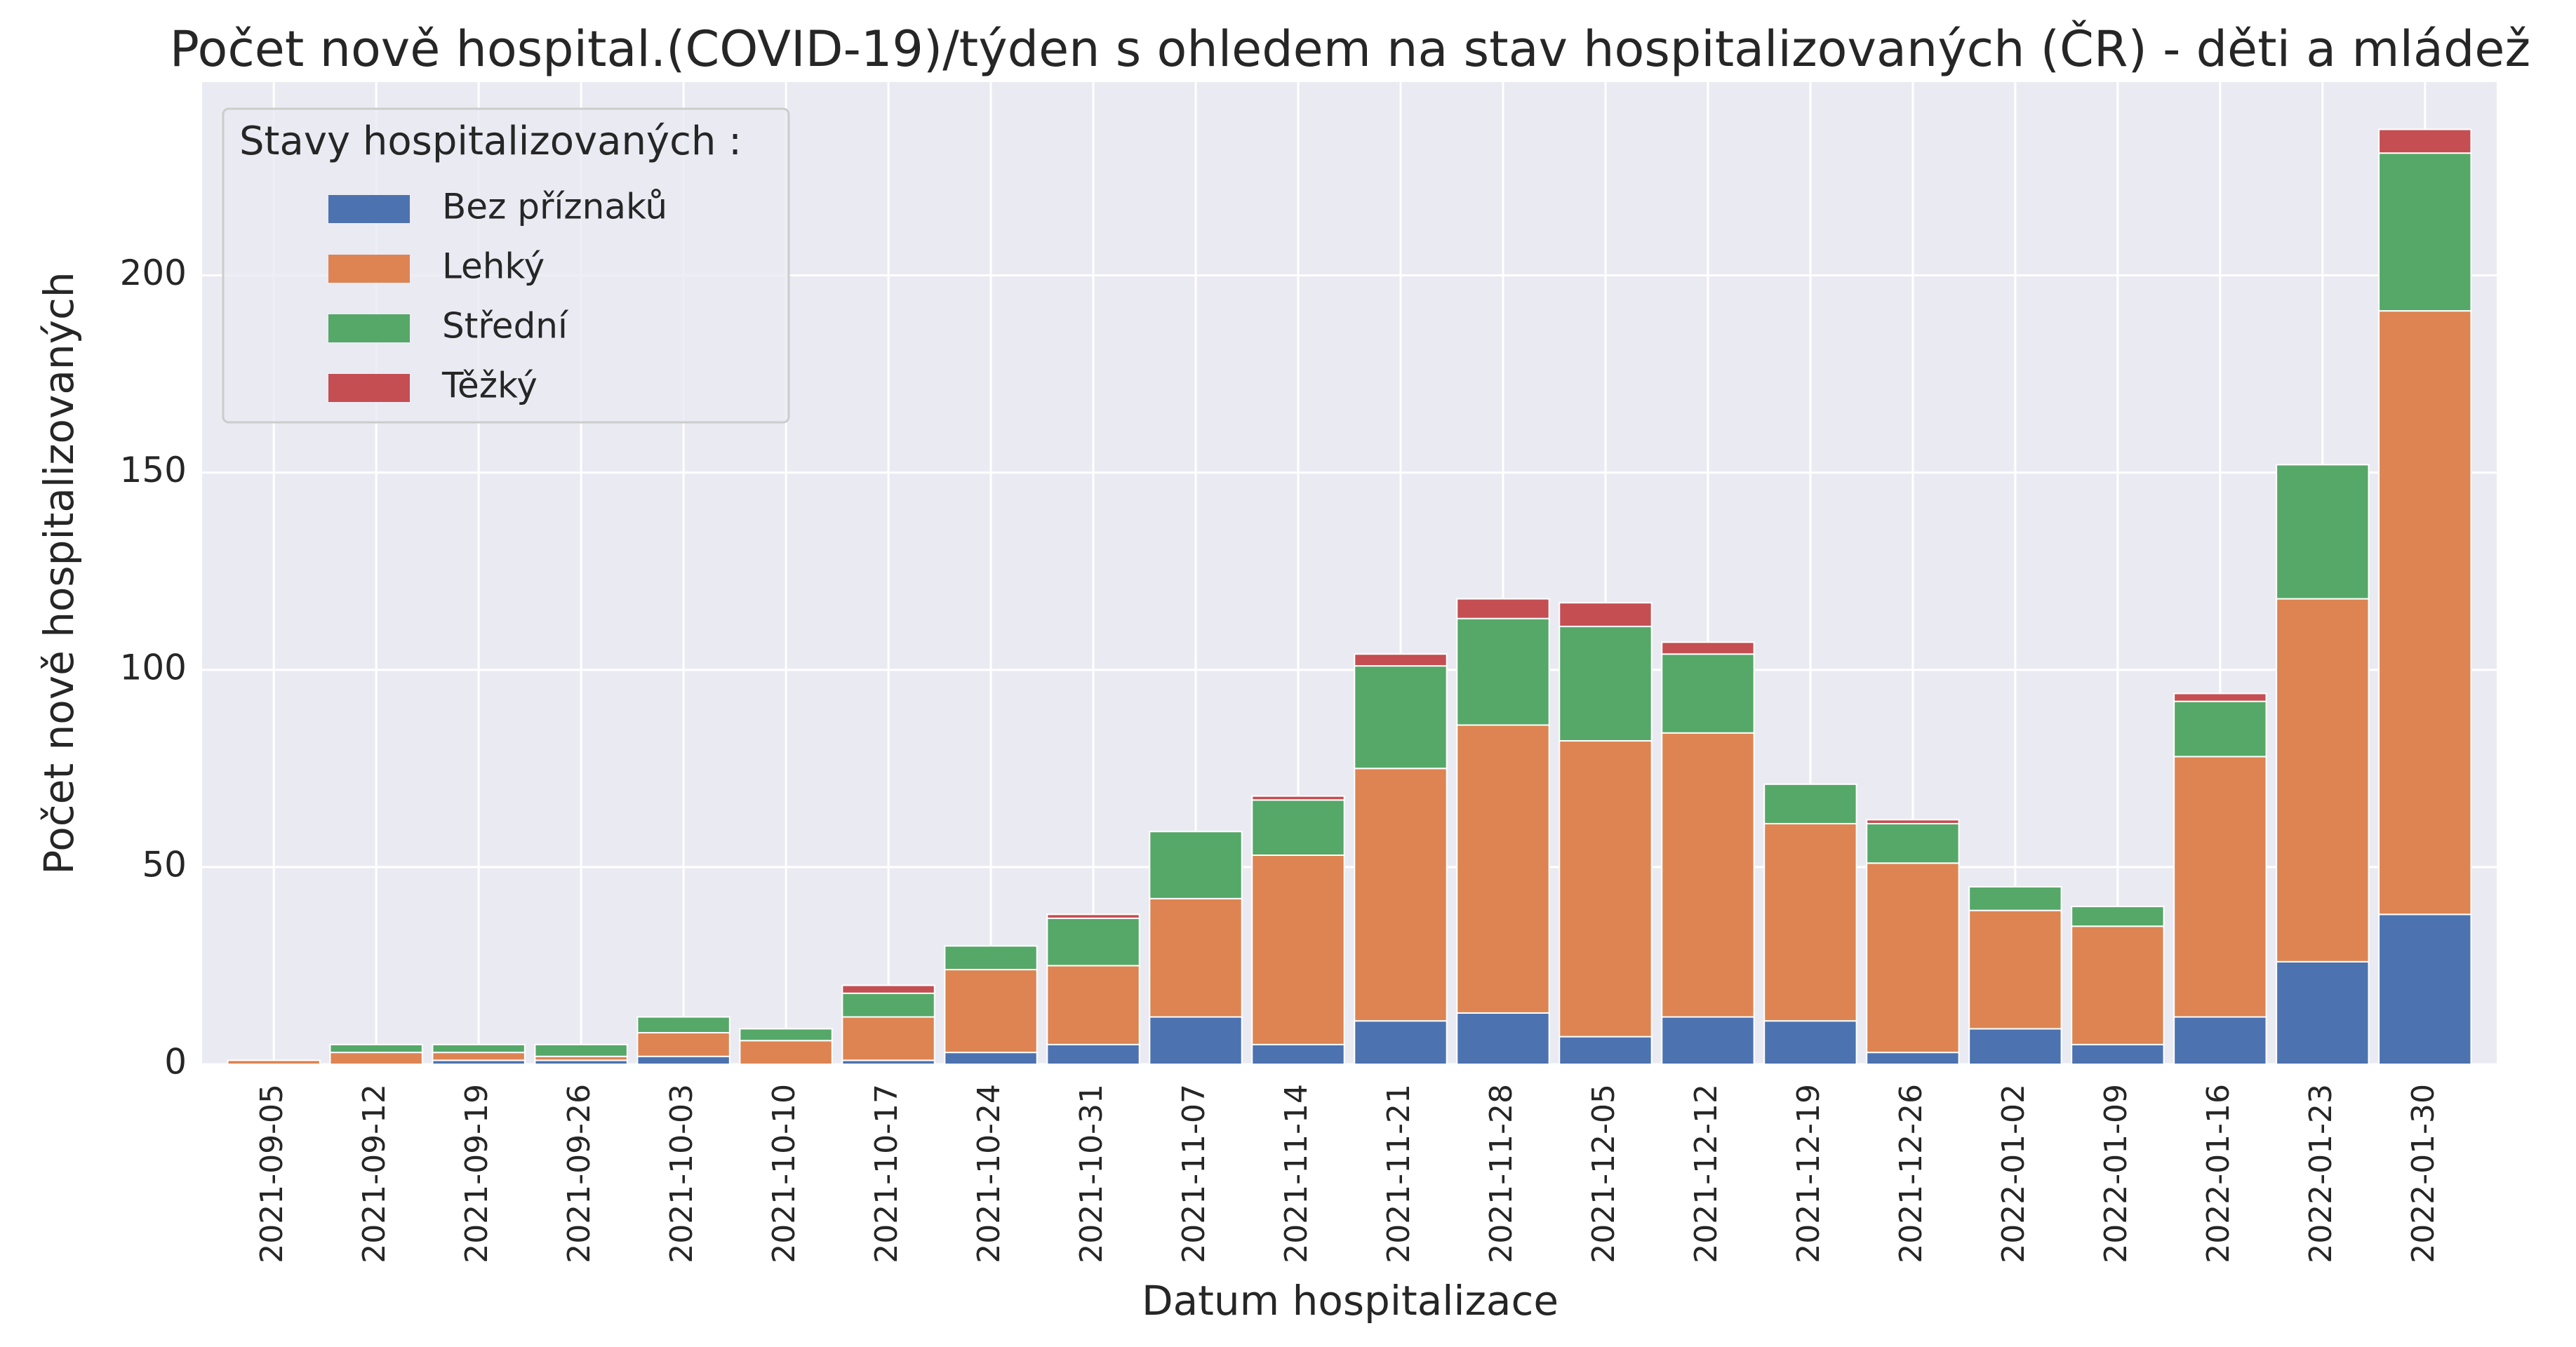 This screenshot has height=1347, width=2576. What do you see at coordinates (2321, 1174) in the screenshot?
I see `x-tick-label: 2022-01-23` at bounding box center [2321, 1174].